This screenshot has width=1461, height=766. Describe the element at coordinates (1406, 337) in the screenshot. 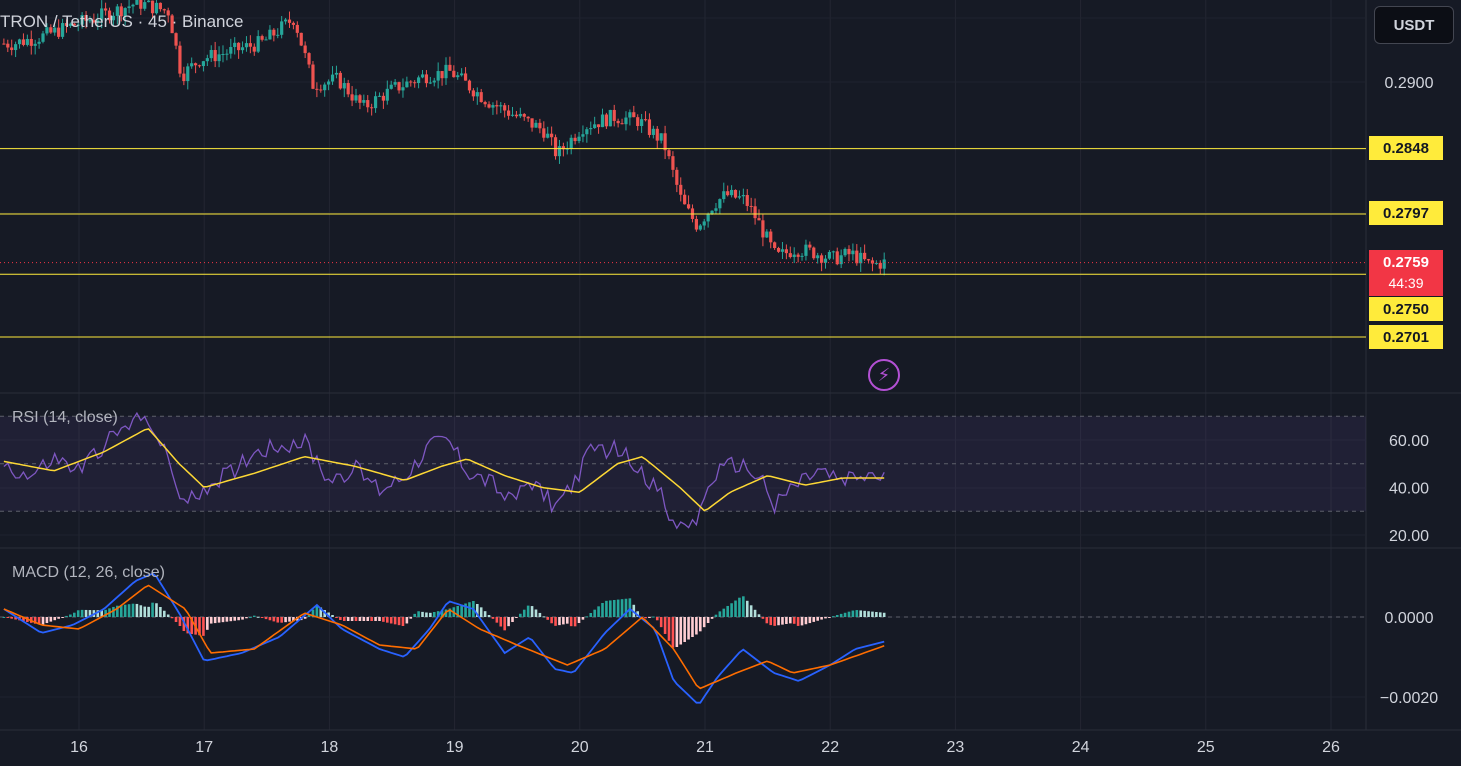

I see `level-tag-3: 0.2701` at that location.